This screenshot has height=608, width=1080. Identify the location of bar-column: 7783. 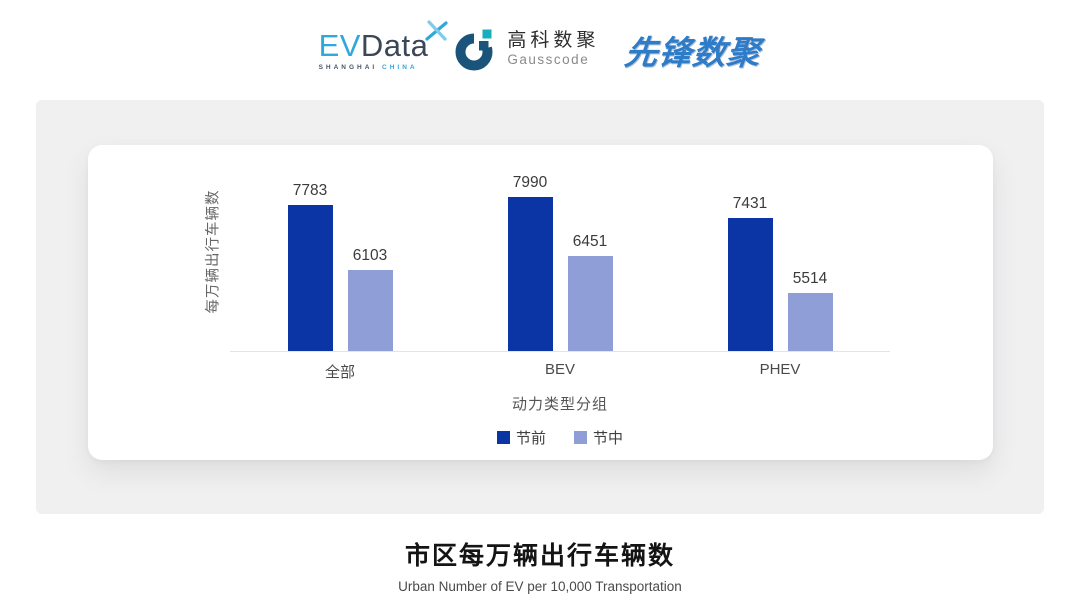
(310, 266).